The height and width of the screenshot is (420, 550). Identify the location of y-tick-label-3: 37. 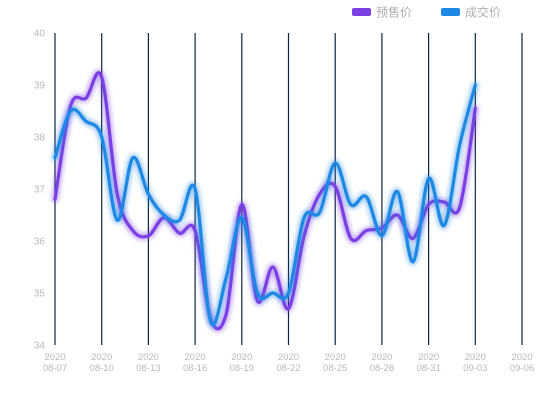
(40, 190).